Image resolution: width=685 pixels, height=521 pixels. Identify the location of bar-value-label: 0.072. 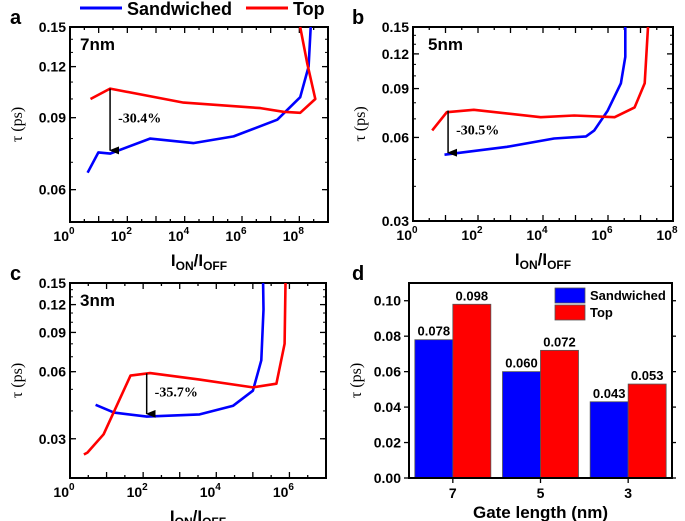
(559, 341).